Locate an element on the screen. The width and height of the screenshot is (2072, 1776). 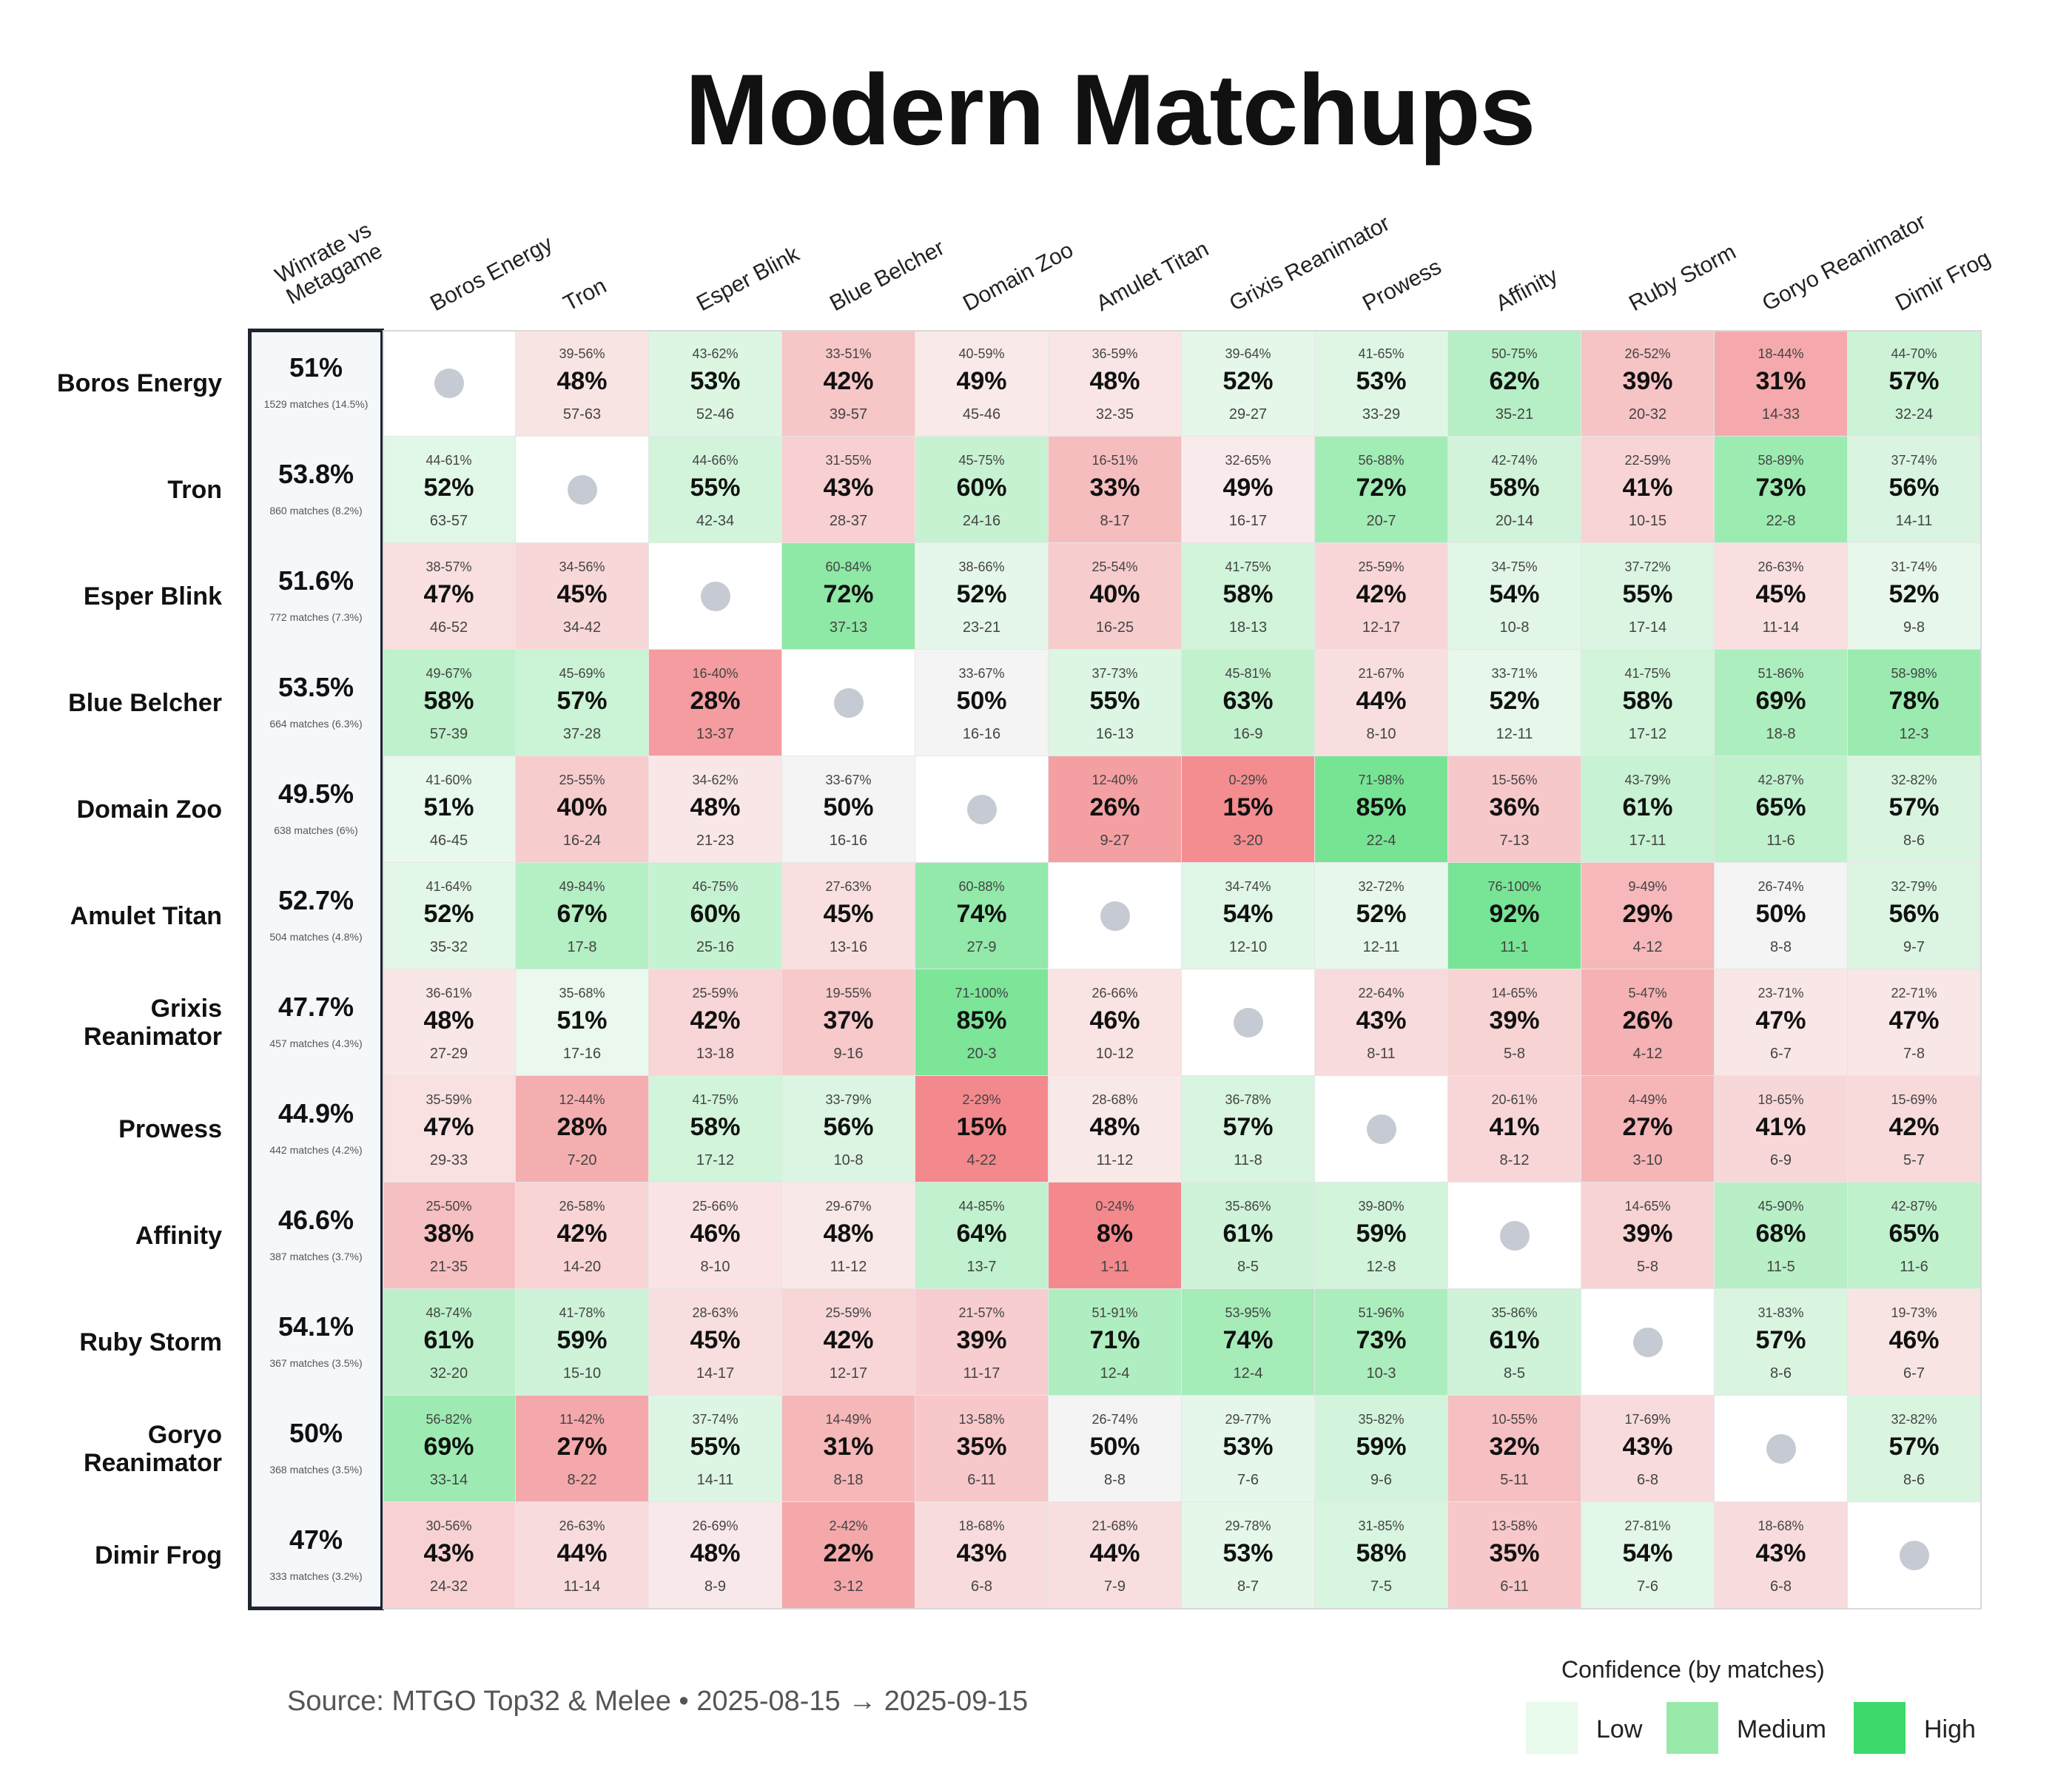
matchup-cell: 49-84% 67% 17-8 is located at coordinates (582, 916).